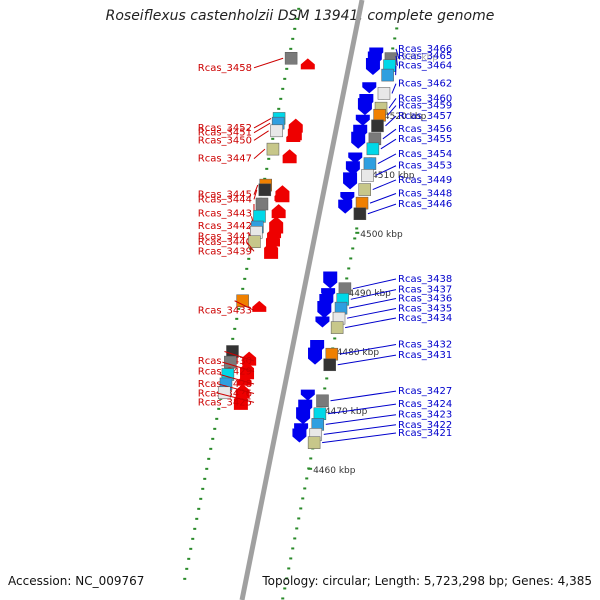 The image size is (600, 600). Describe the element at coordinates (369, 294) in the screenshot. I see `ruler-label-4490: 4490 kbp` at that location.